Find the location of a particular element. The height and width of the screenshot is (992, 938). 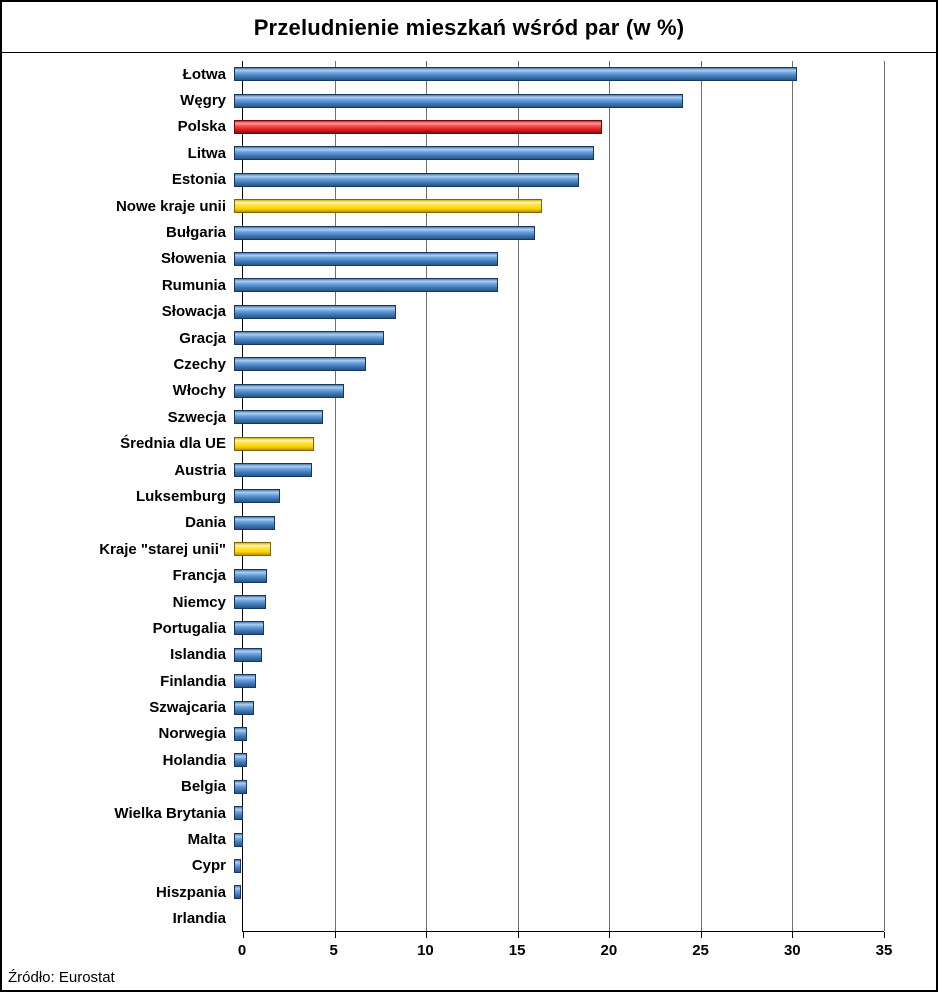

bar-row: Bułgaria is located at coordinates (469, 232).